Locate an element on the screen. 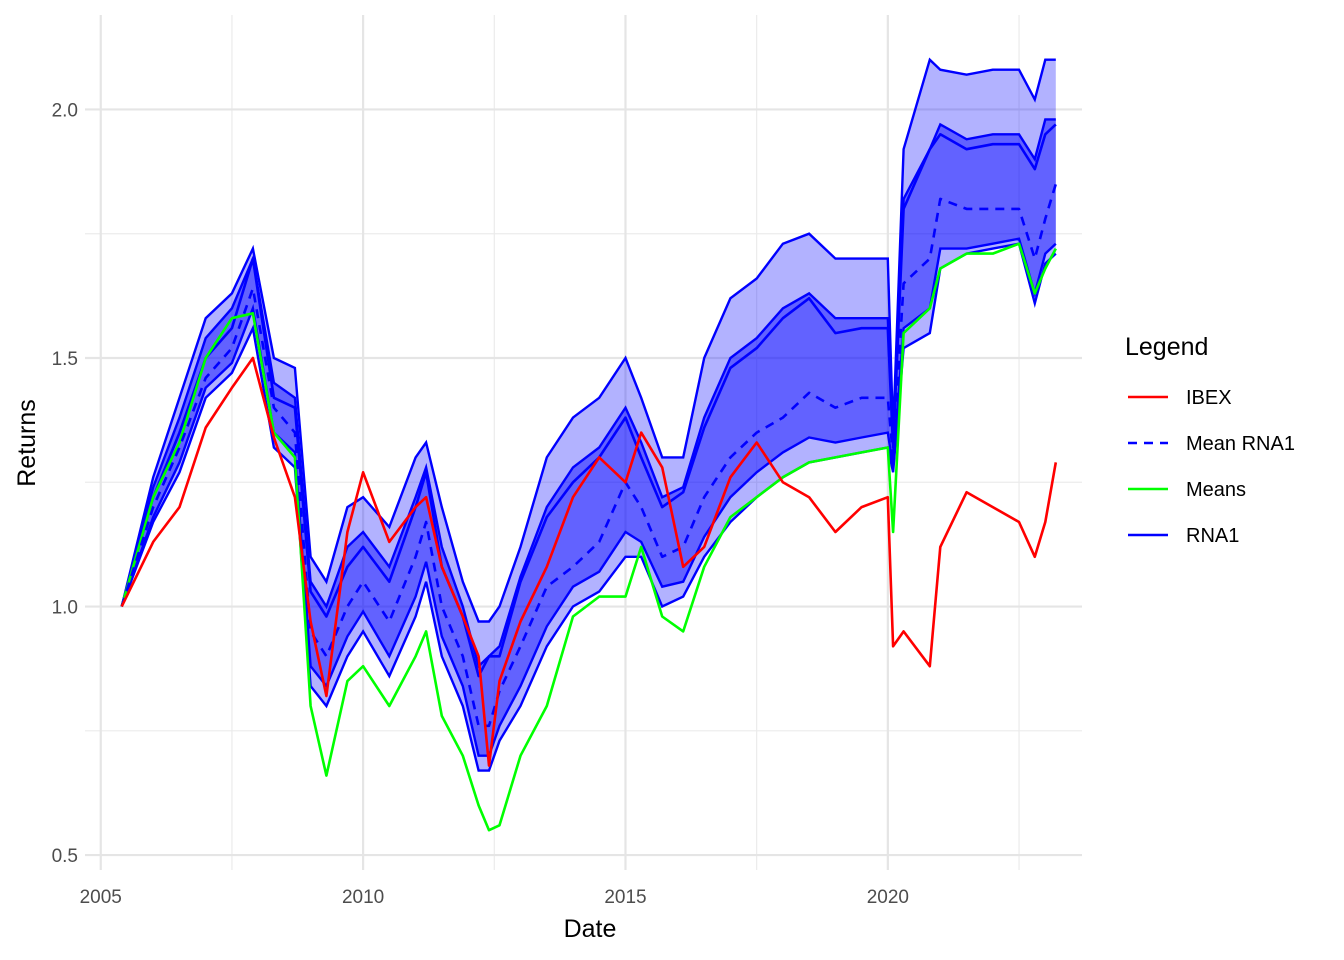 Image resolution: width=1344 pixels, height=960 pixels. y-axis-ticks: 0.5 1.0 1.5 2.0 is located at coordinates (65, 483).